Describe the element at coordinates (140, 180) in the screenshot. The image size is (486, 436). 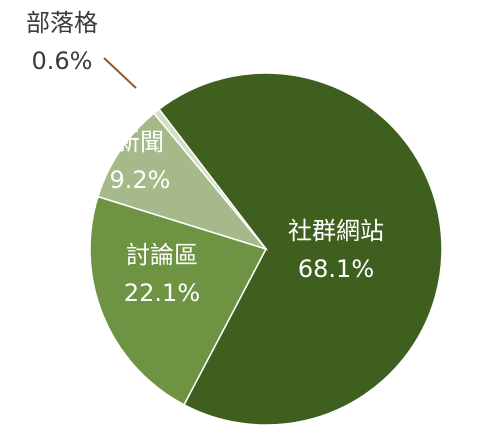
I see `value-label: 9.2%` at that location.